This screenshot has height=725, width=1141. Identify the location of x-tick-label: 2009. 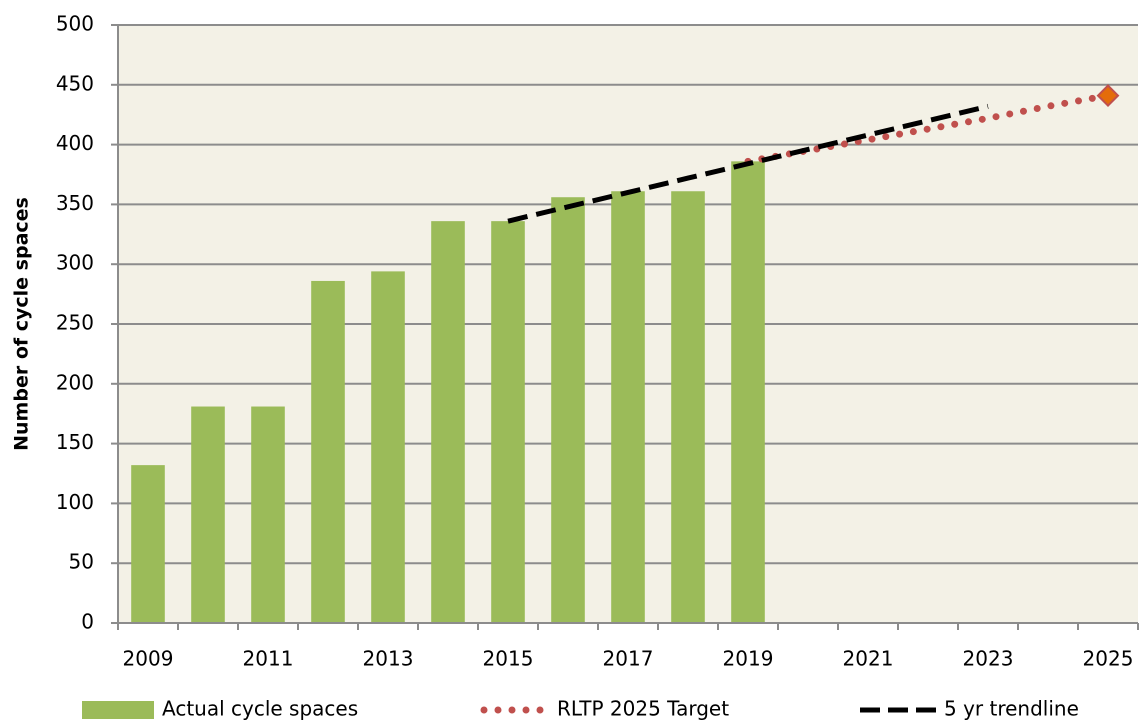
(148, 659).